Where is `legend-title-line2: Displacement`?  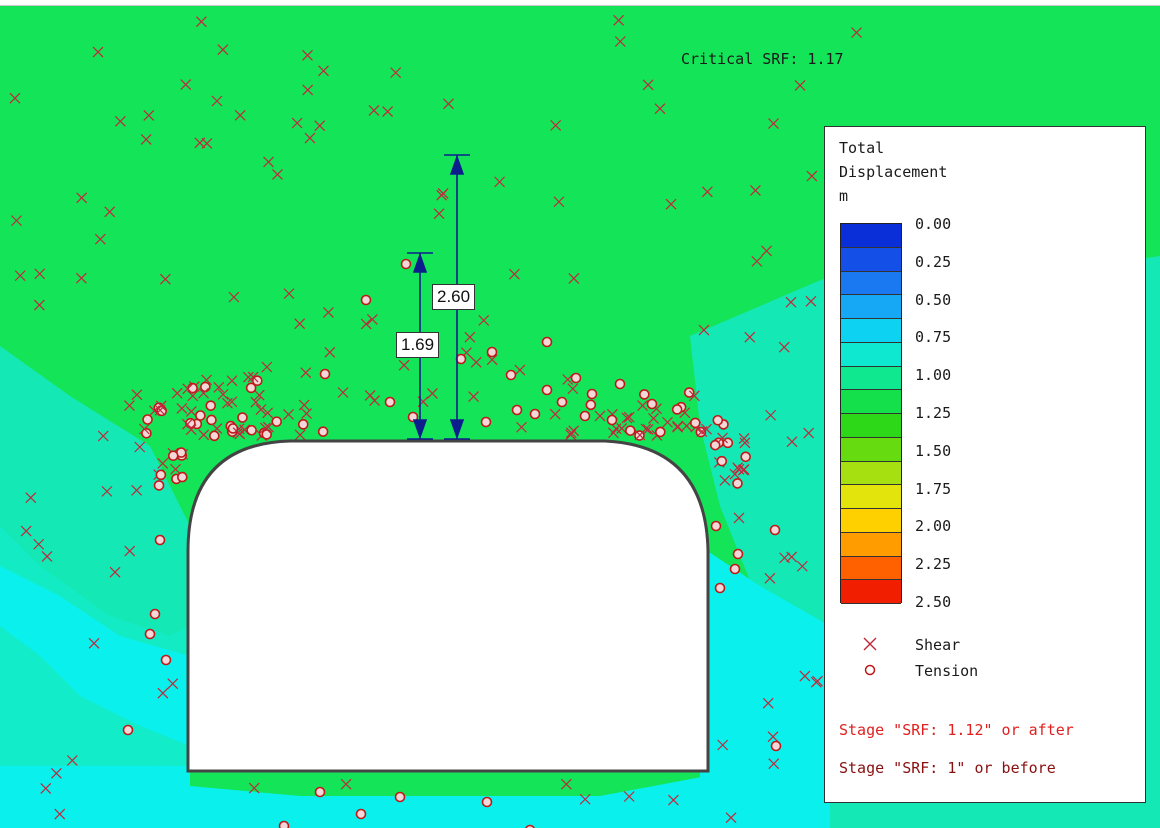 legend-title-line2: Displacement is located at coordinates (893, 172).